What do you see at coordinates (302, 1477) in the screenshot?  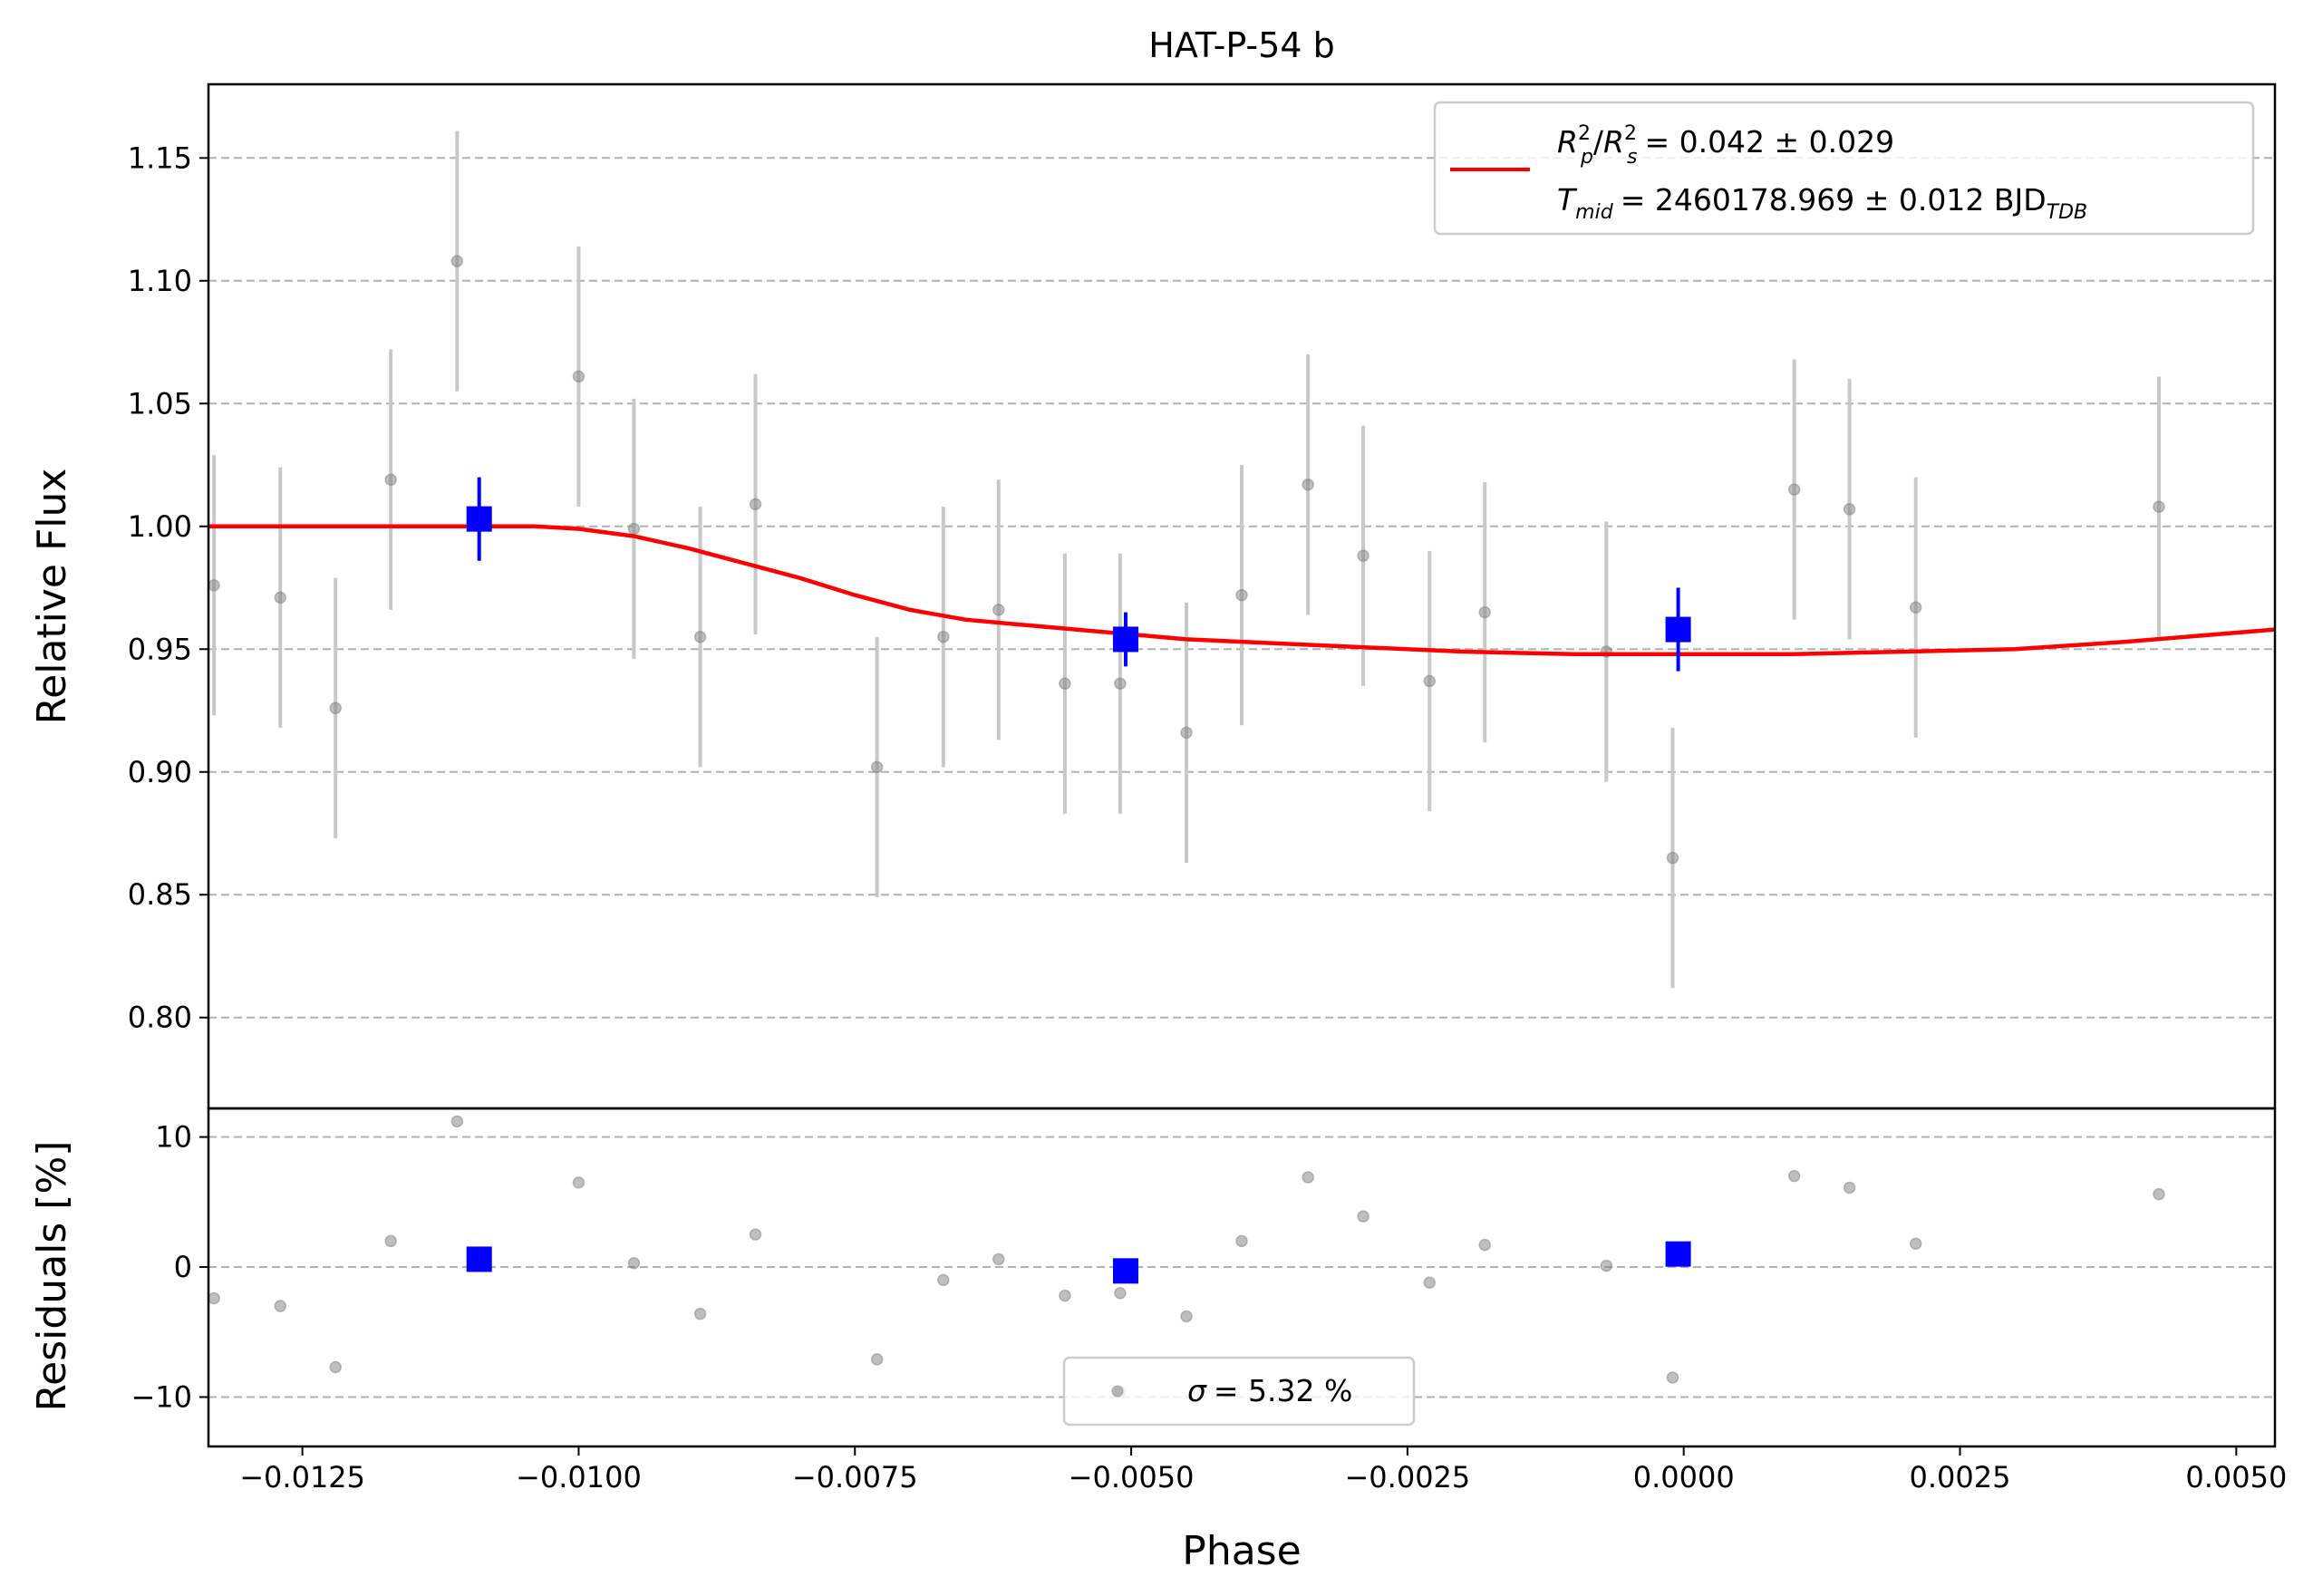 I see `x-tick-label: −0.0125` at bounding box center [302, 1477].